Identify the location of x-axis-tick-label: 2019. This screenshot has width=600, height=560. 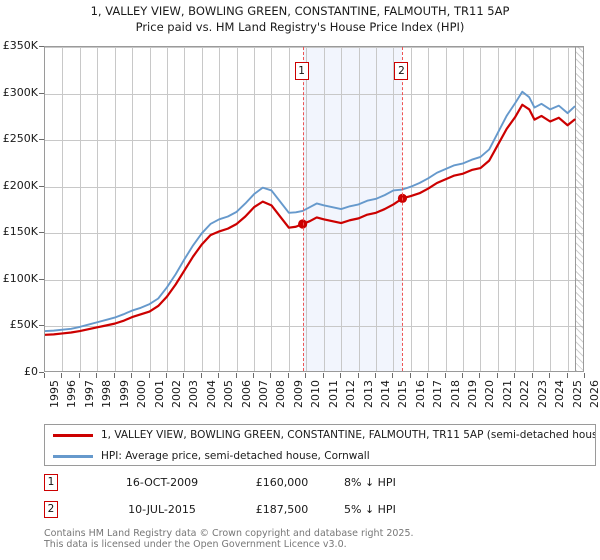
(473, 394).